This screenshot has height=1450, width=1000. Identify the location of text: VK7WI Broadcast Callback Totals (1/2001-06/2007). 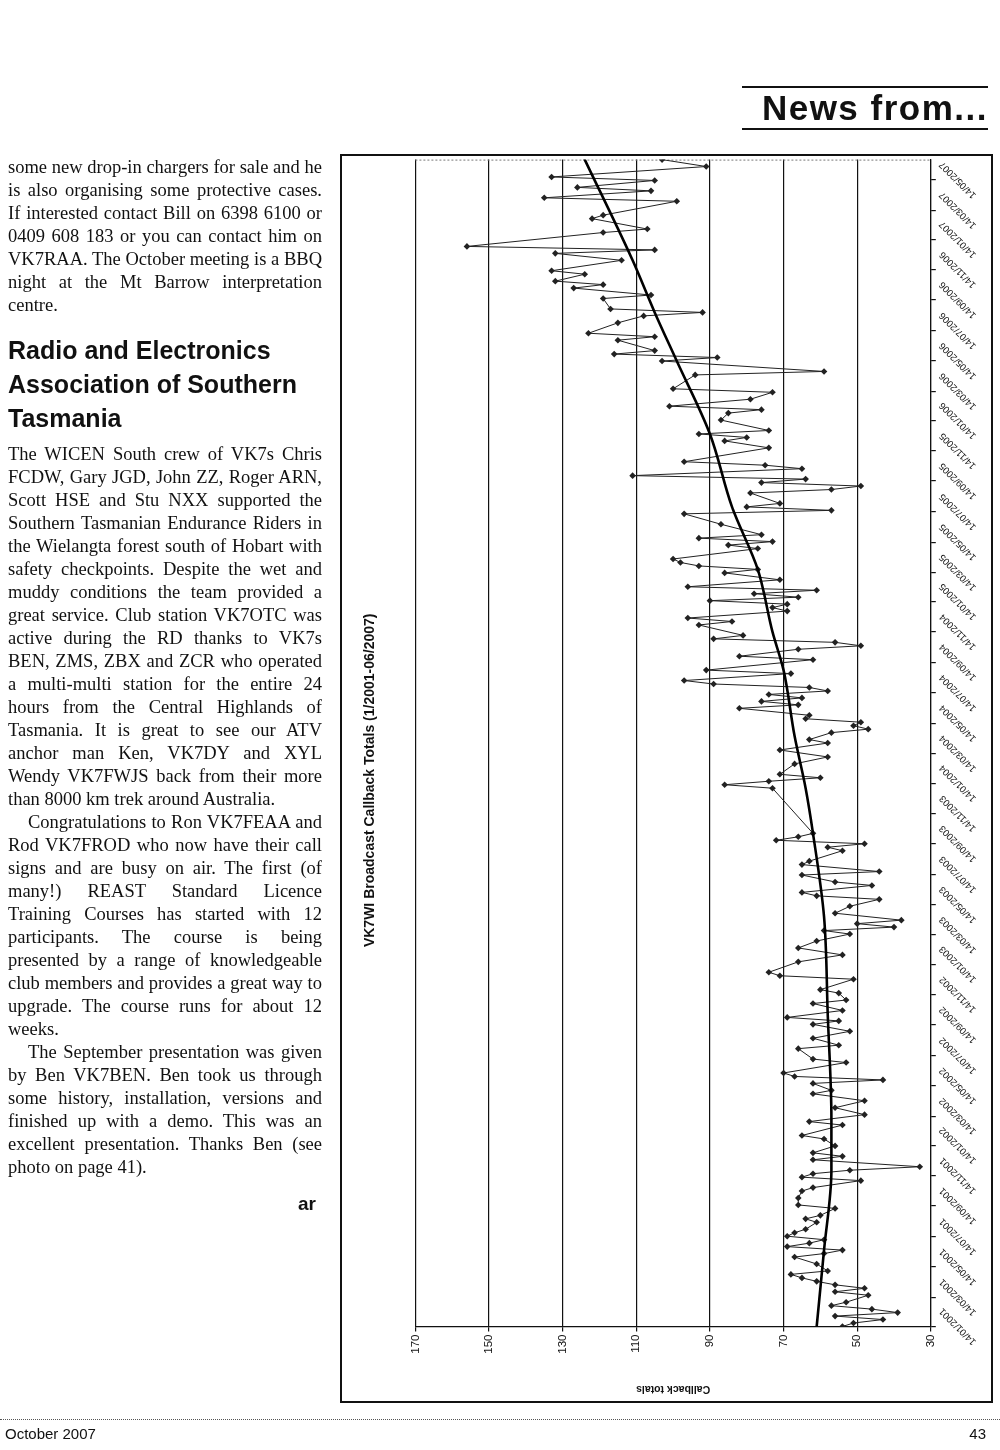
(369, 780).